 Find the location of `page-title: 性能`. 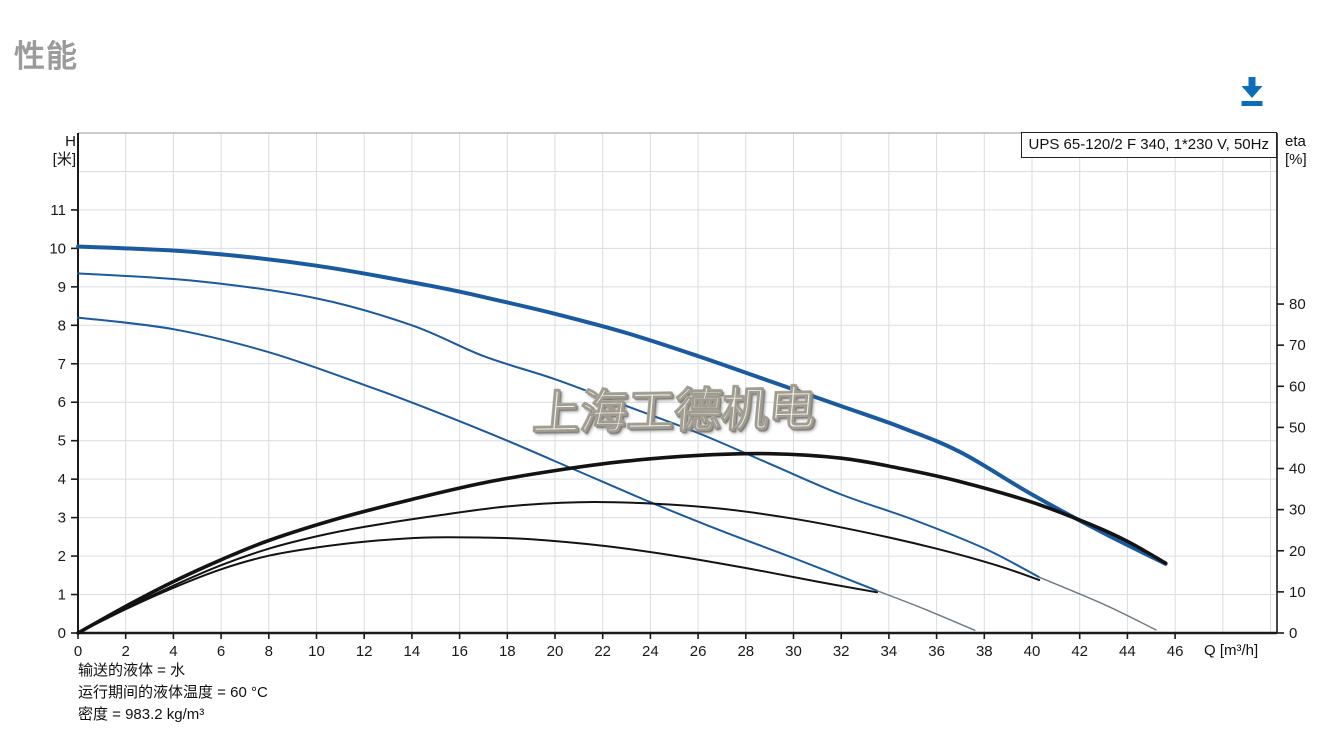

page-title: 性能 is located at coordinates (46, 56).